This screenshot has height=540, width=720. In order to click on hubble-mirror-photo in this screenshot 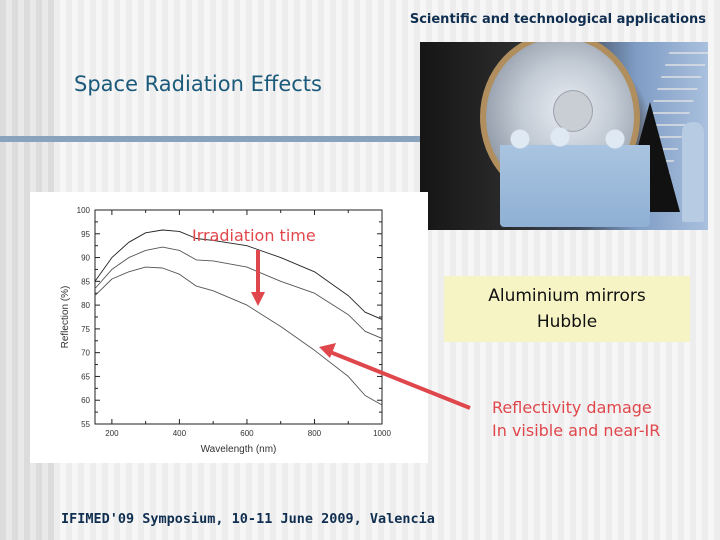, I will do `click(564, 136)`.